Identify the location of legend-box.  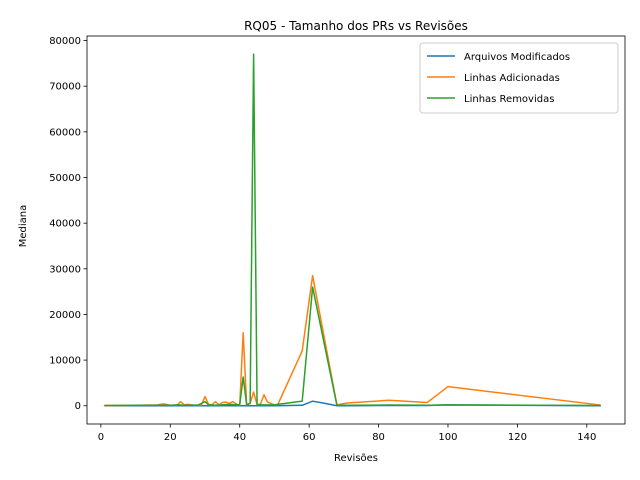
(519, 78).